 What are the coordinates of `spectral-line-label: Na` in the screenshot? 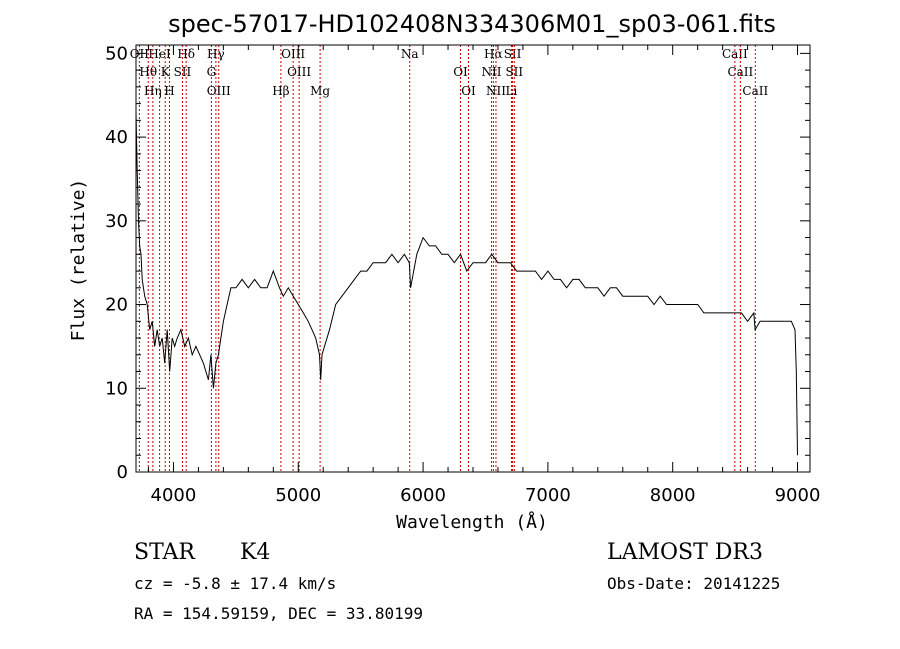 It's located at (410, 54).